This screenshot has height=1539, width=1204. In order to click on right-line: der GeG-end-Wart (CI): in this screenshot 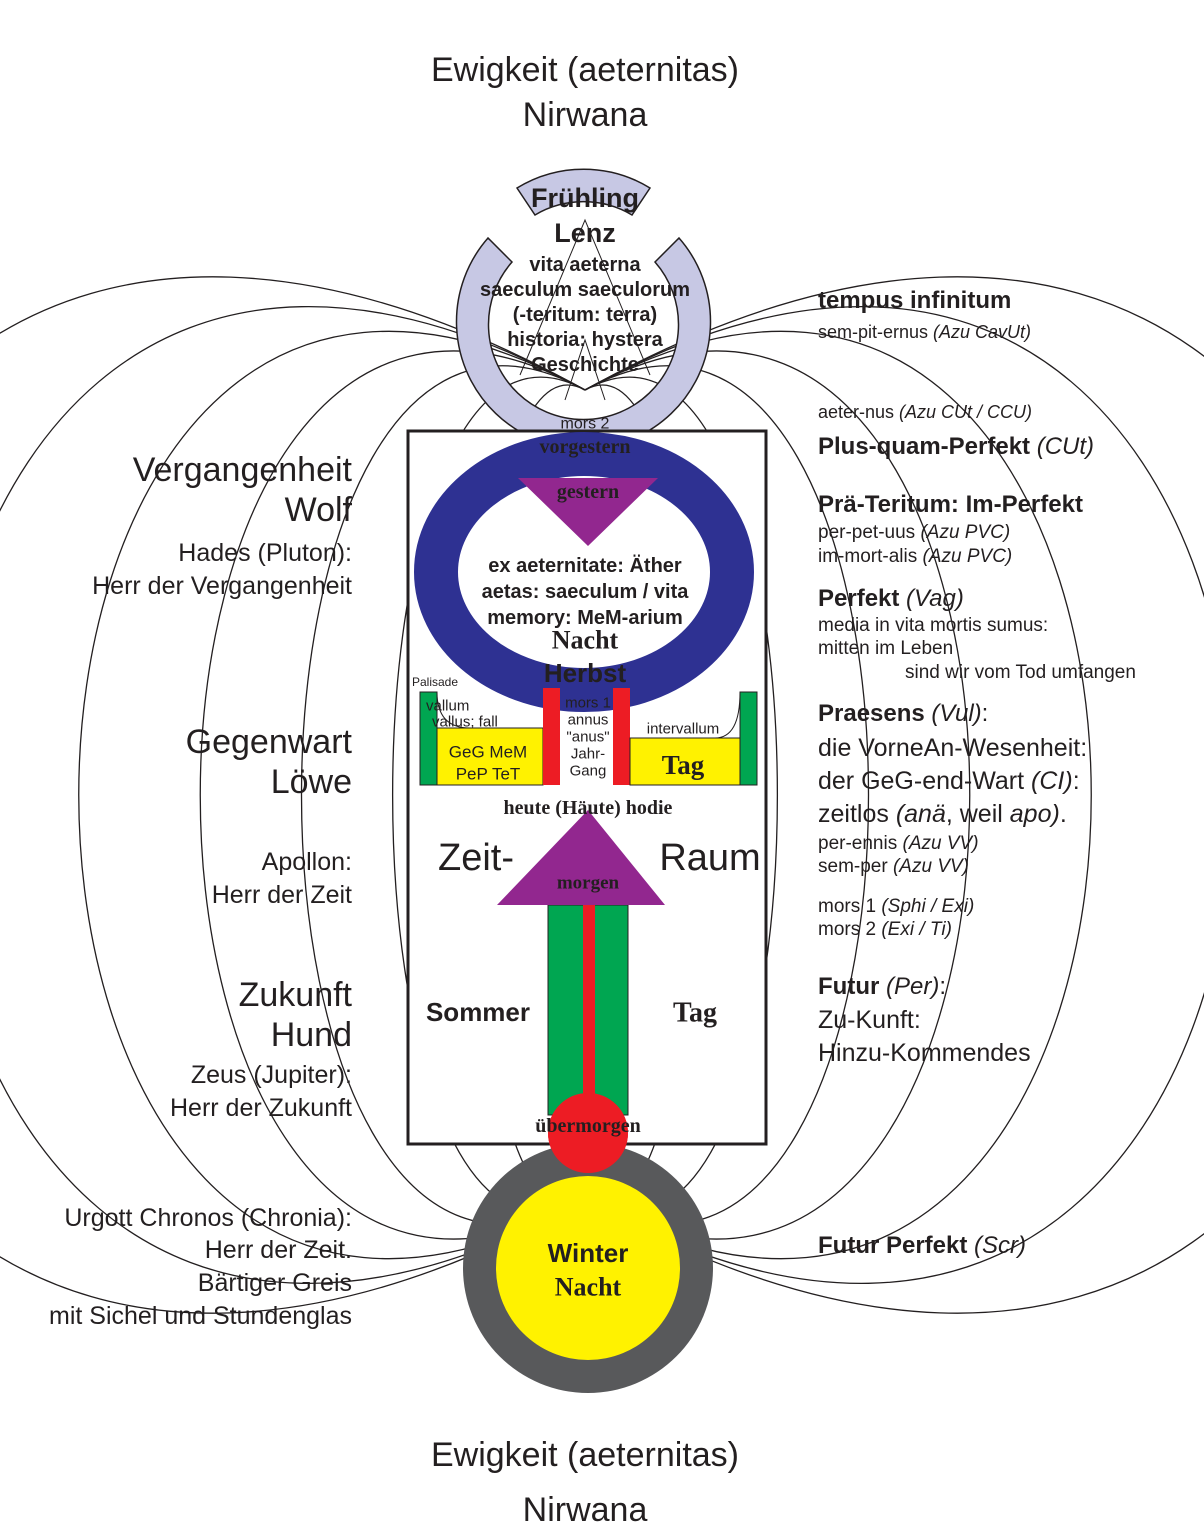, I will do `click(949, 781)`.